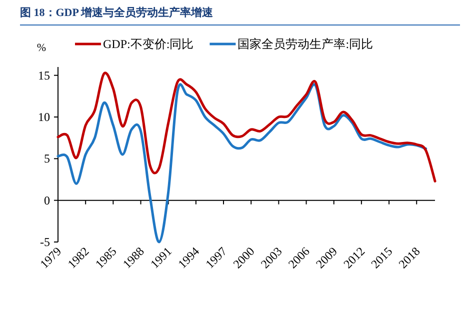 The width and height of the screenshot is (474, 335). I want to click on legend-label: GDP:不变价:同比, so click(148, 44).